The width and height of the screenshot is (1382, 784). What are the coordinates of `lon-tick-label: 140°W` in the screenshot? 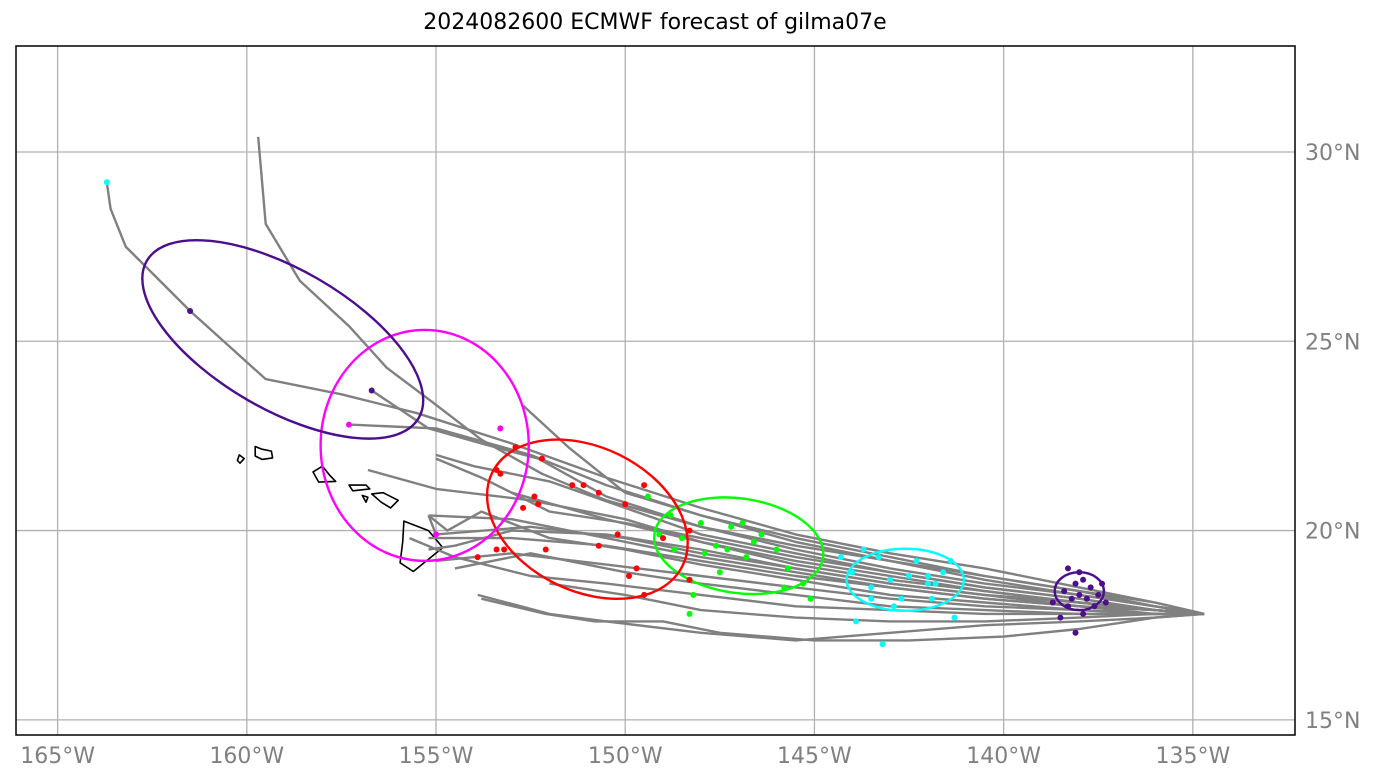 It's located at (1003, 756).